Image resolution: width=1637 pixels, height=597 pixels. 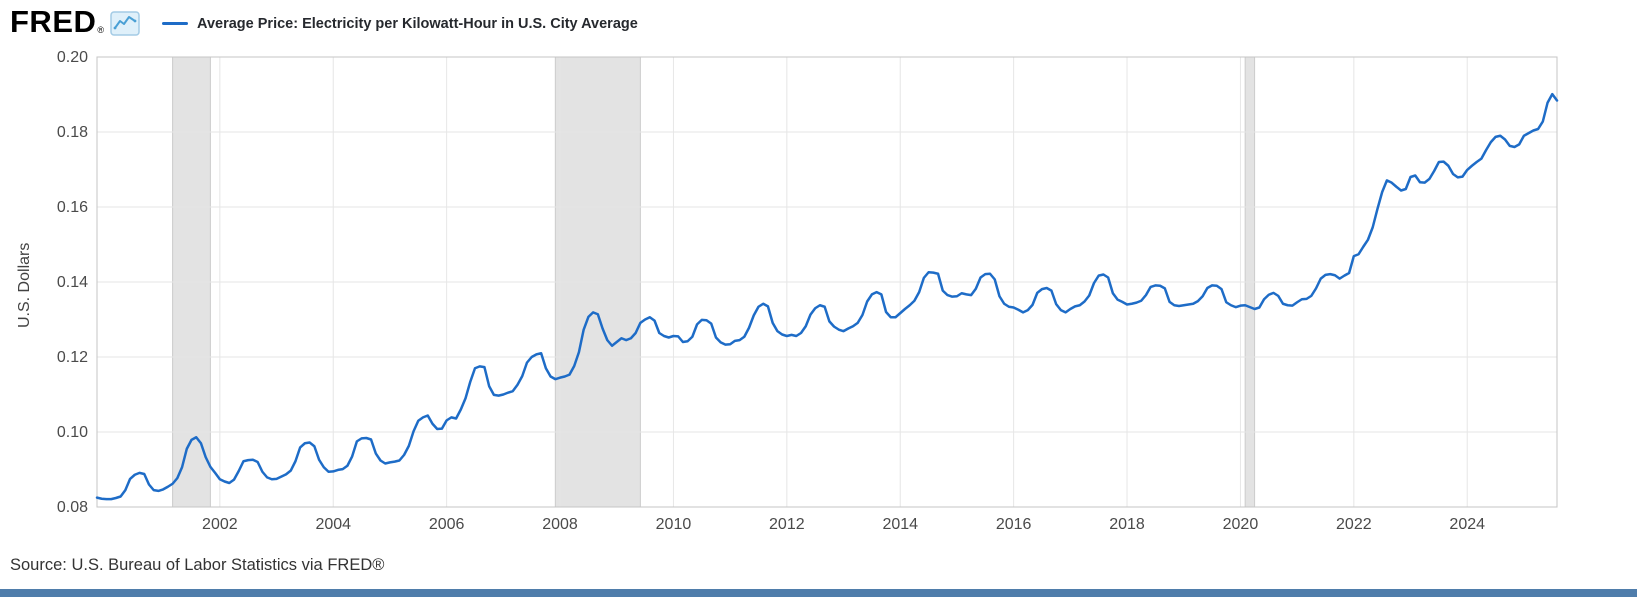 I want to click on x-tick-label: 2006, so click(x=447, y=524).